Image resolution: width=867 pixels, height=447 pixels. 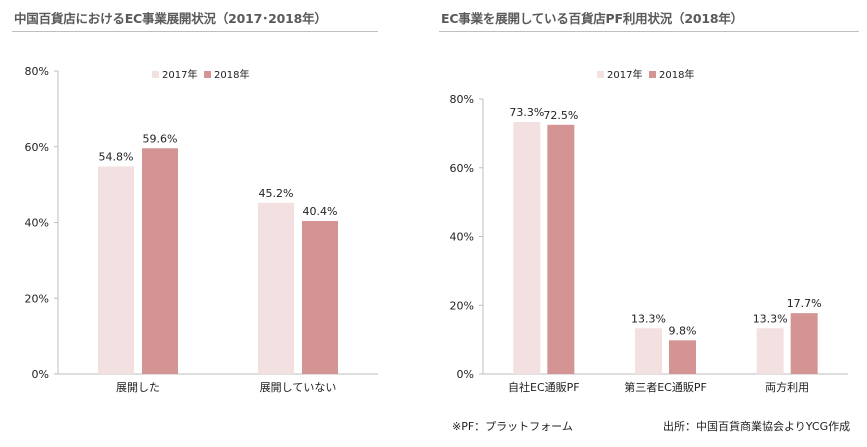 I want to click on left-y-tick-label: 0%, so click(x=40, y=374).